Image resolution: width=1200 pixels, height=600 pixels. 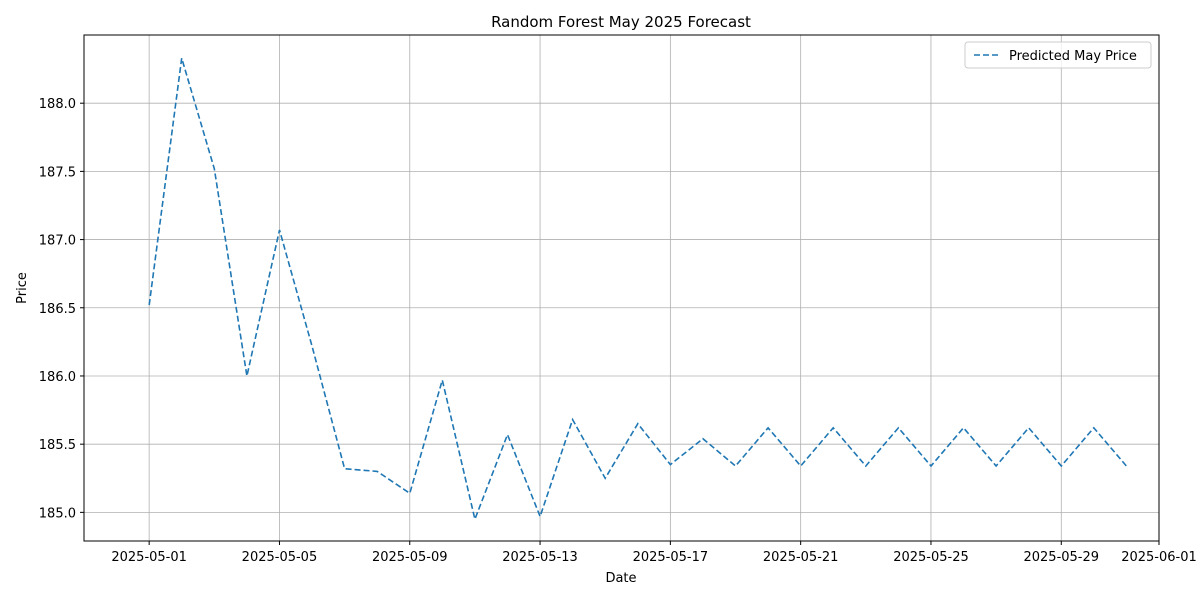 What do you see at coordinates (57, 445) in the screenshot?
I see `y-tick-label: 185.5` at bounding box center [57, 445].